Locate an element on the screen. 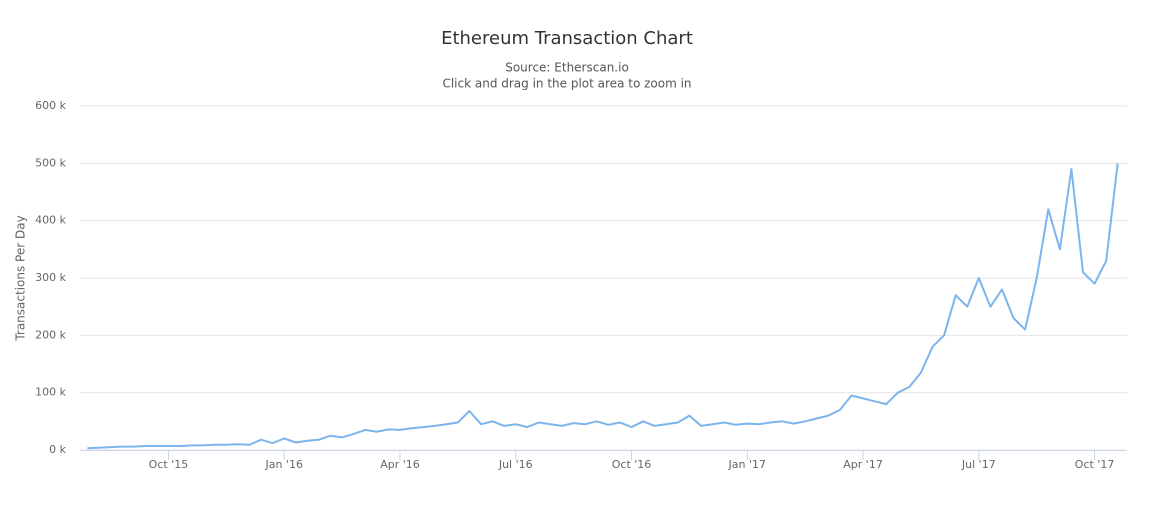 The height and width of the screenshot is (513, 1165). y-tick-label: 0 k is located at coordinates (57, 449).